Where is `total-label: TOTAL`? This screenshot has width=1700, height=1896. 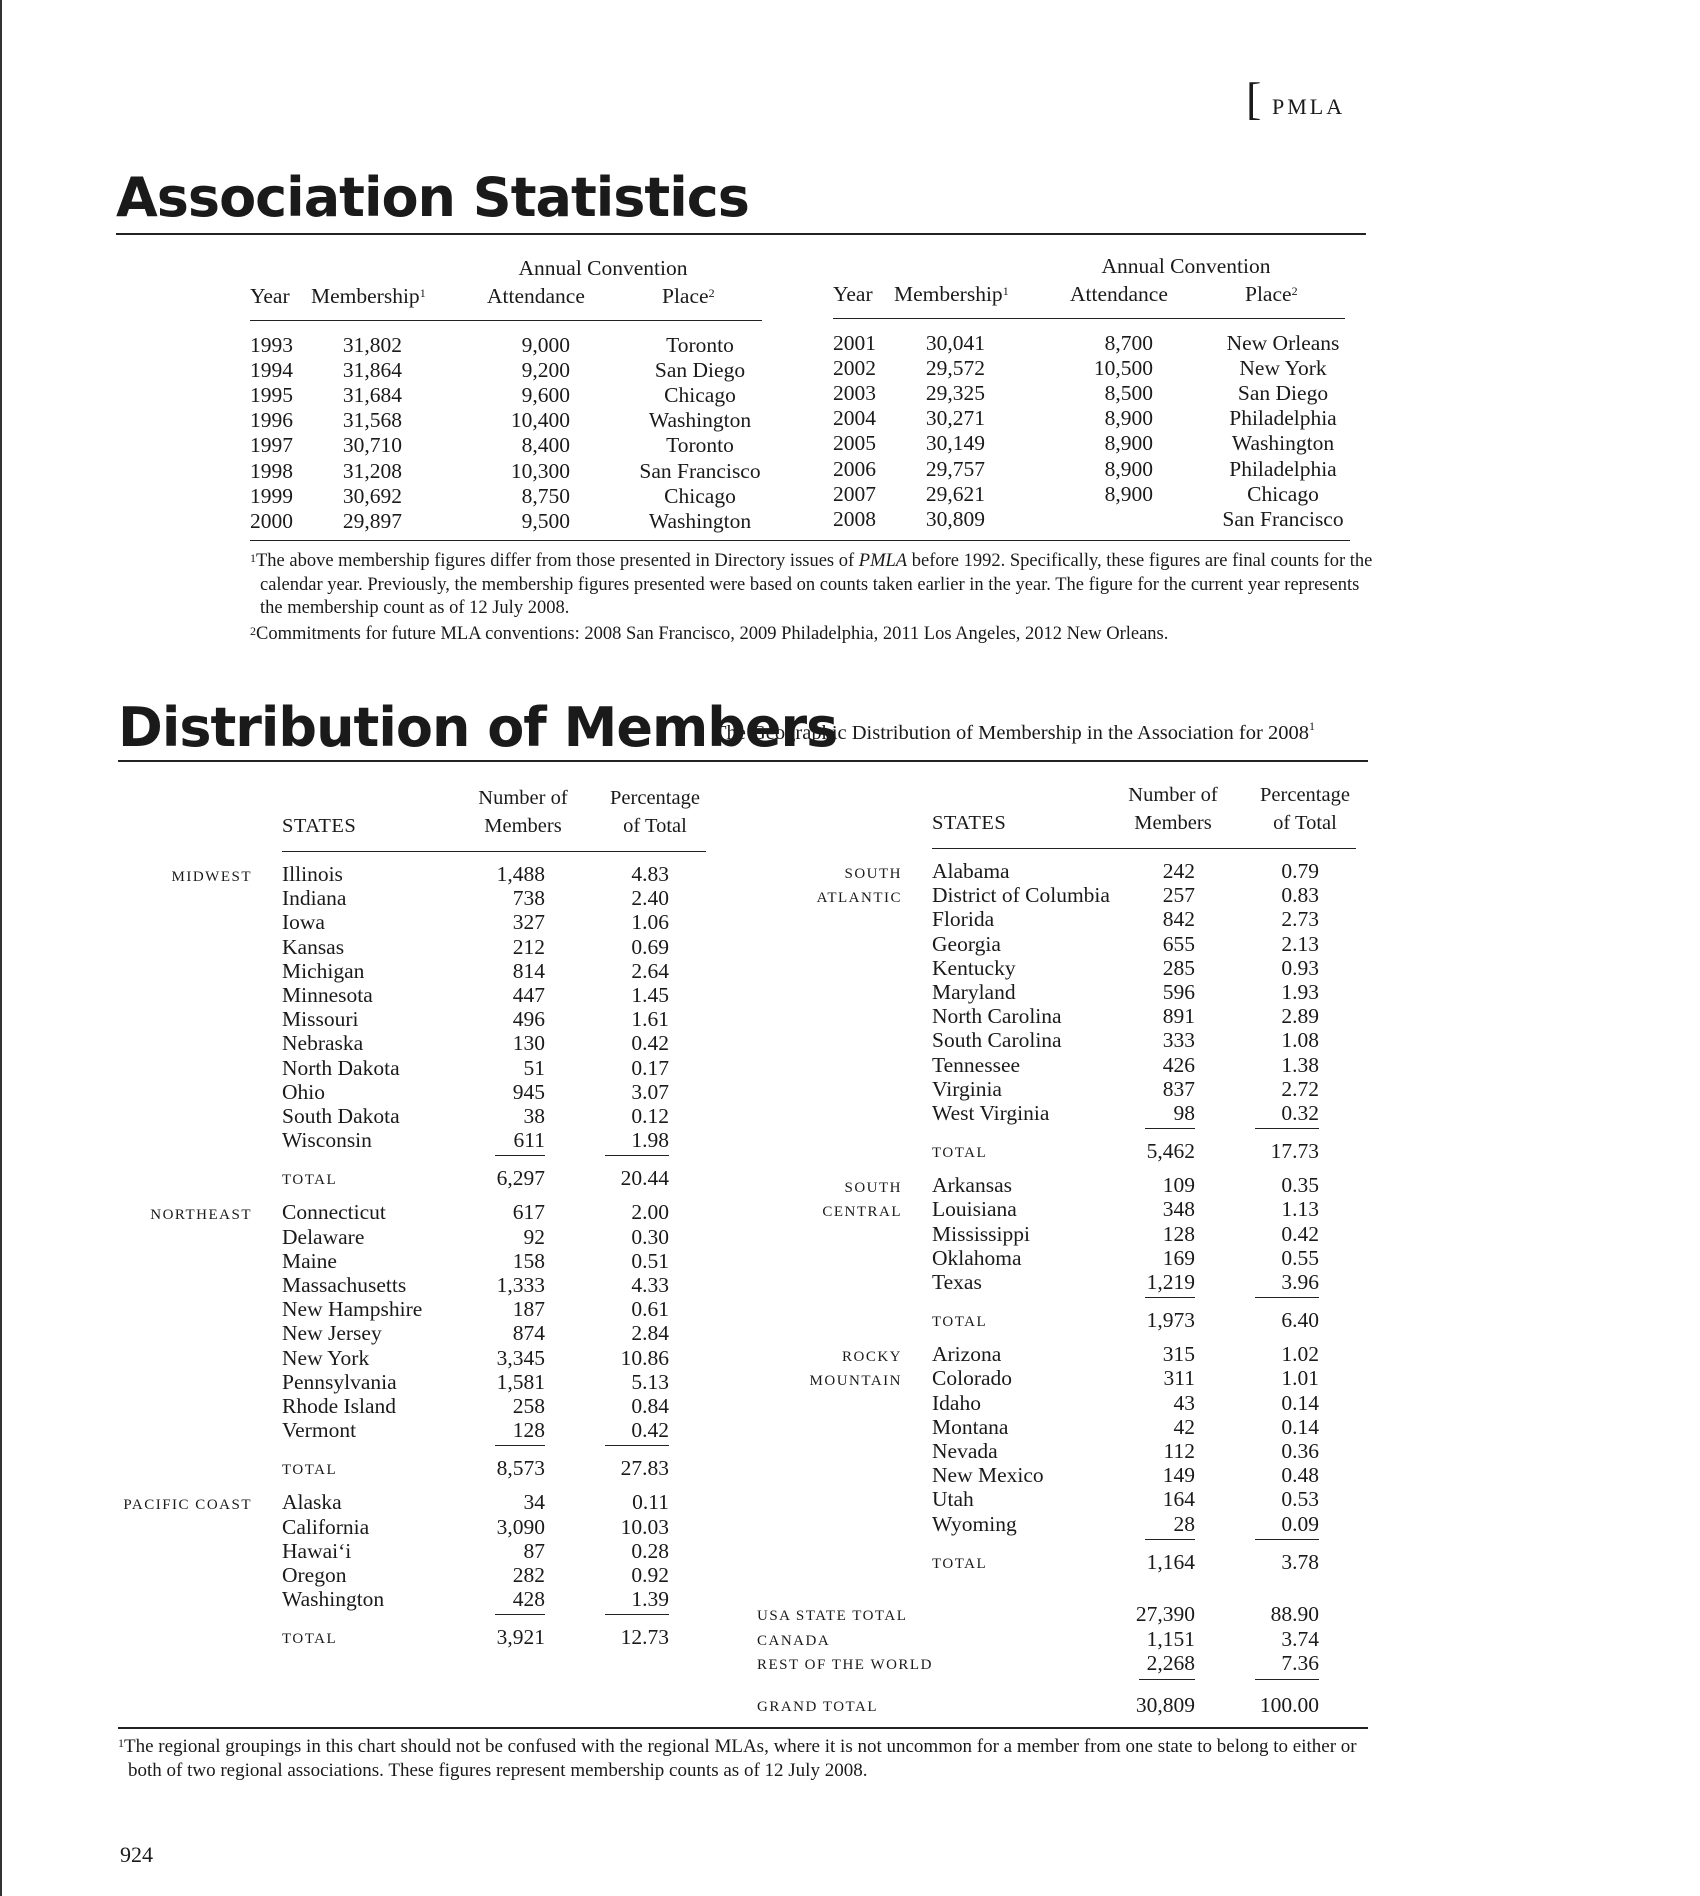
total-label: TOTAL is located at coordinates (310, 1639).